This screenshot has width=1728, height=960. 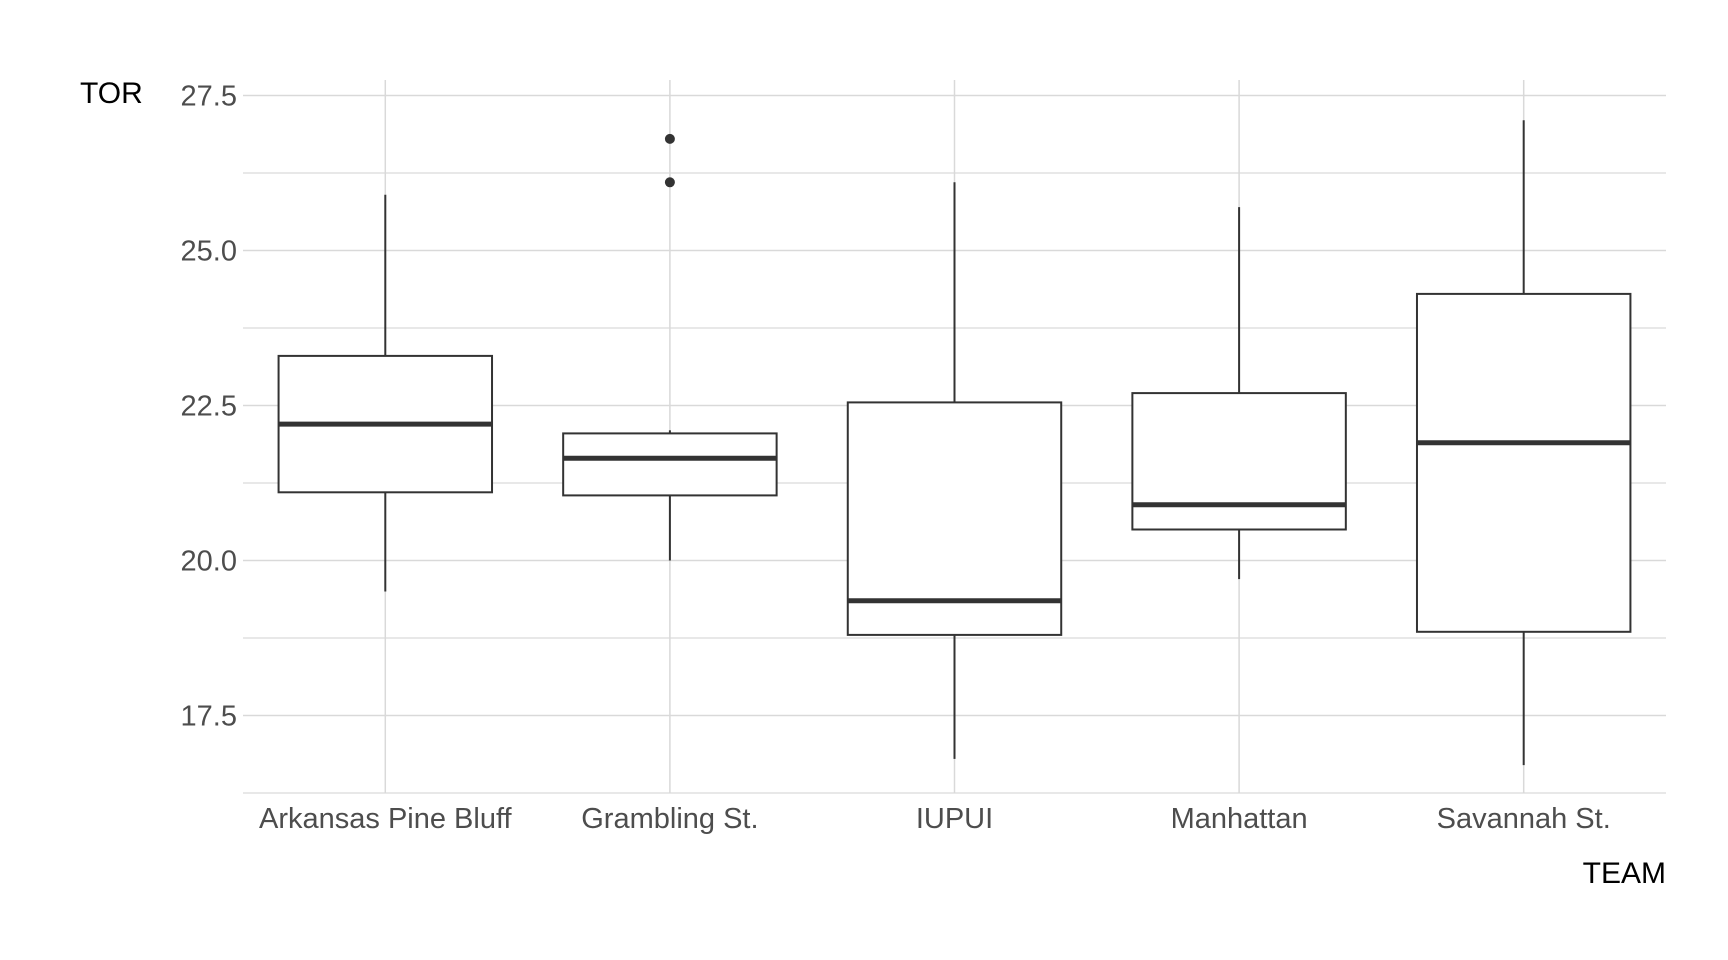 What do you see at coordinates (209, 562) in the screenshot?
I see `y-tick-label: 20.0` at bounding box center [209, 562].